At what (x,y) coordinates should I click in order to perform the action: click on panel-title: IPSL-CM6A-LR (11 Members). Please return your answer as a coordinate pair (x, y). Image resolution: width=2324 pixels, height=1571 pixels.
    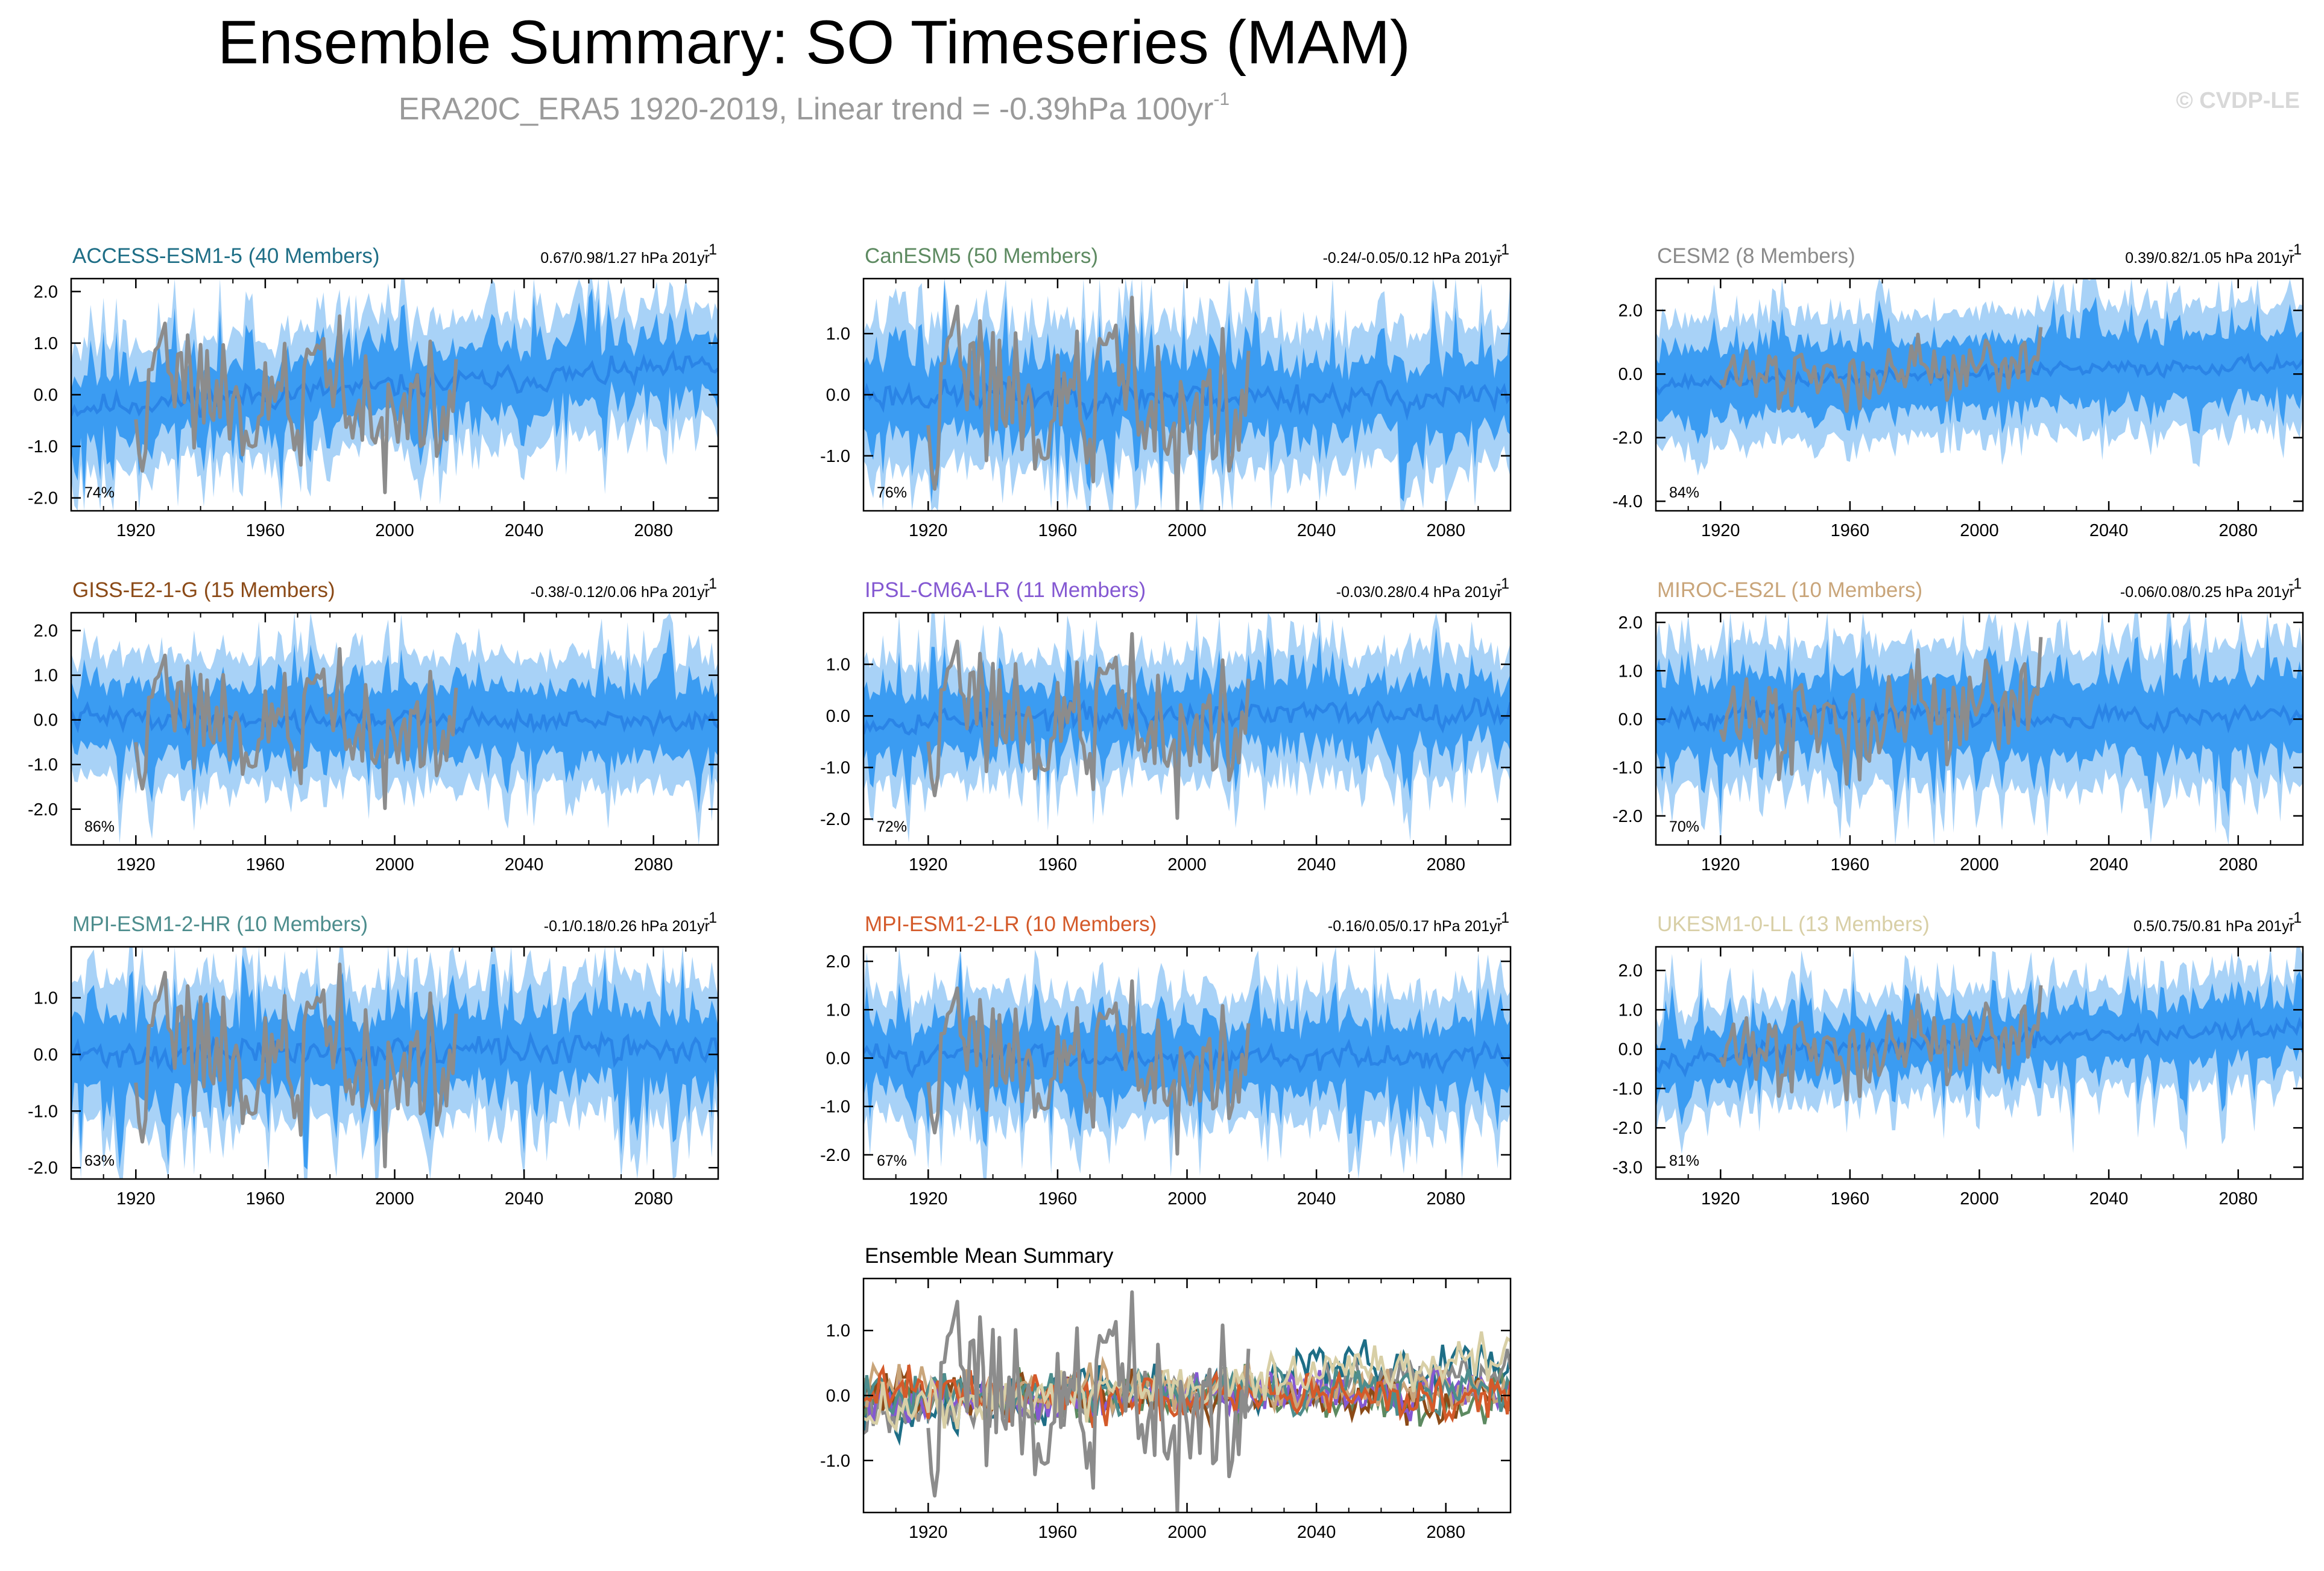
    Looking at the image, I should click on (1005, 590).